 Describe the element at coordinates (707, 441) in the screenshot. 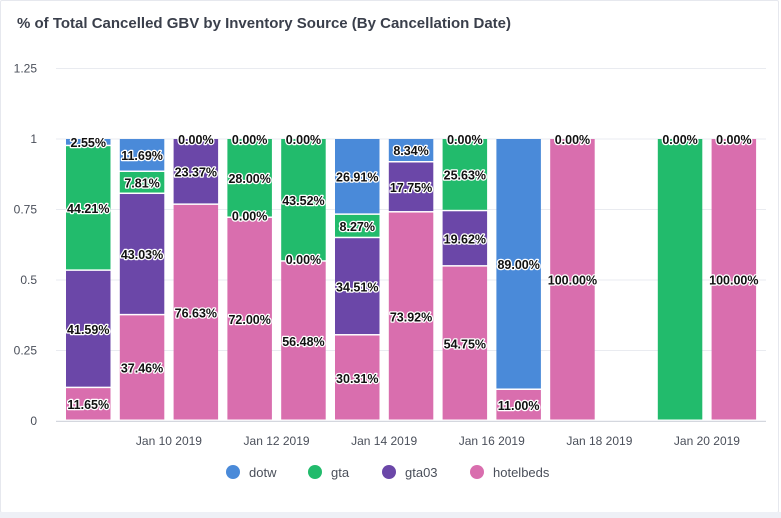

I see `x-tick-label: Jan 20 2019` at that location.